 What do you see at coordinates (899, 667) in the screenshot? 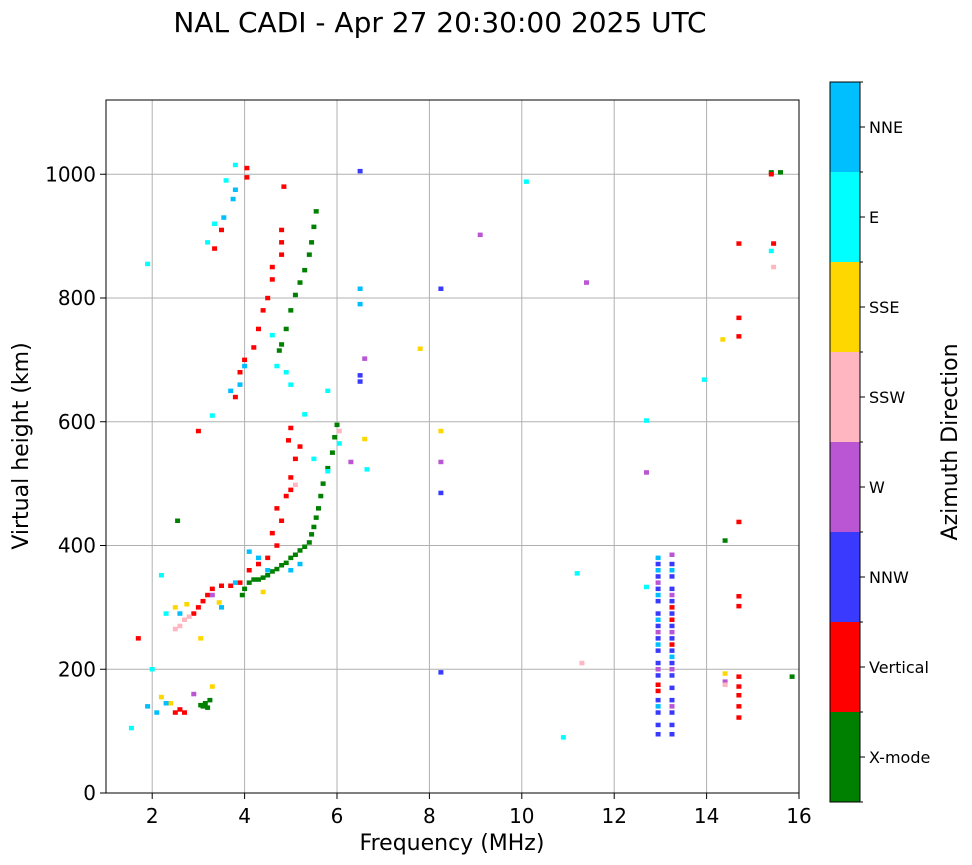
I see `colorbar-label: Vertical` at bounding box center [899, 667].